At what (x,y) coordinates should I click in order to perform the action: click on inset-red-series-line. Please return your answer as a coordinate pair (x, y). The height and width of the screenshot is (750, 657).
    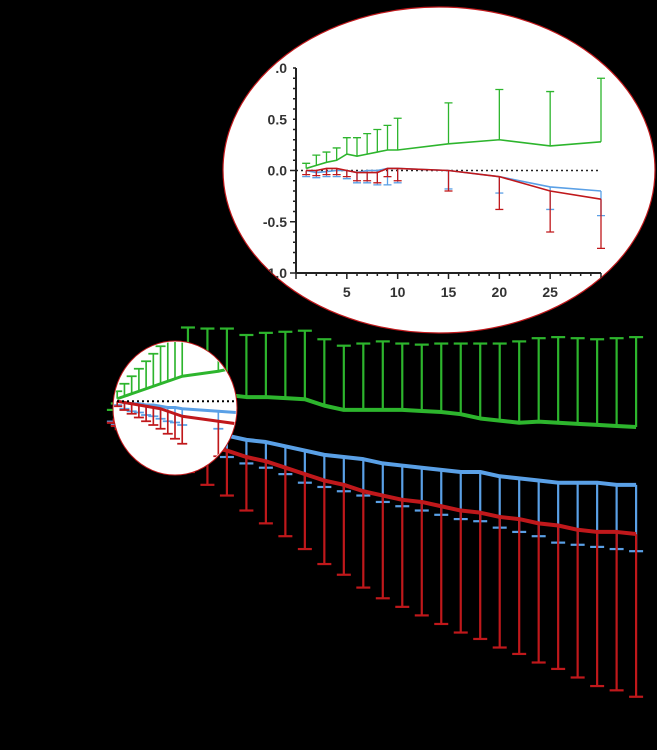
    Looking at the image, I should click on (454, 183).